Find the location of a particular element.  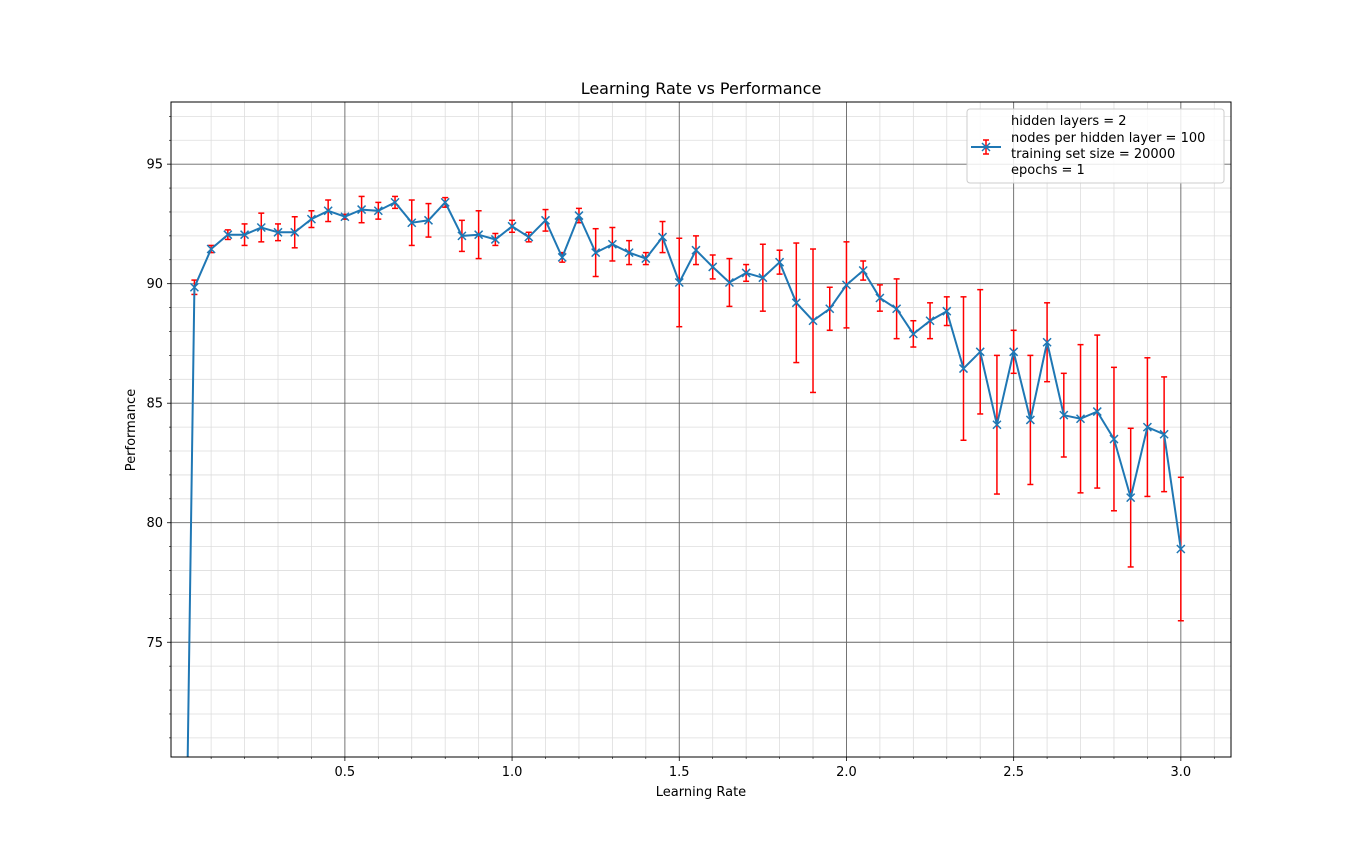

chart-title: Learning Rate vs Performance is located at coordinates (701, 88).